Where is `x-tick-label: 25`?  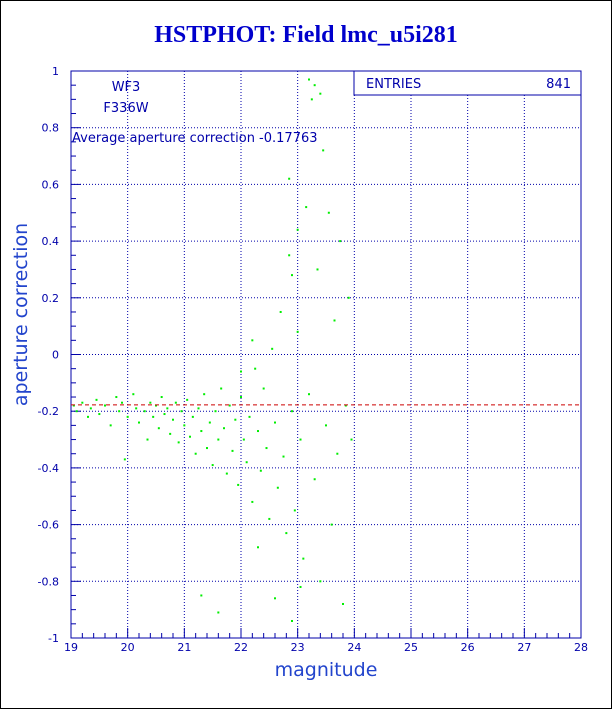 x-tick-label: 25 is located at coordinates (411, 647).